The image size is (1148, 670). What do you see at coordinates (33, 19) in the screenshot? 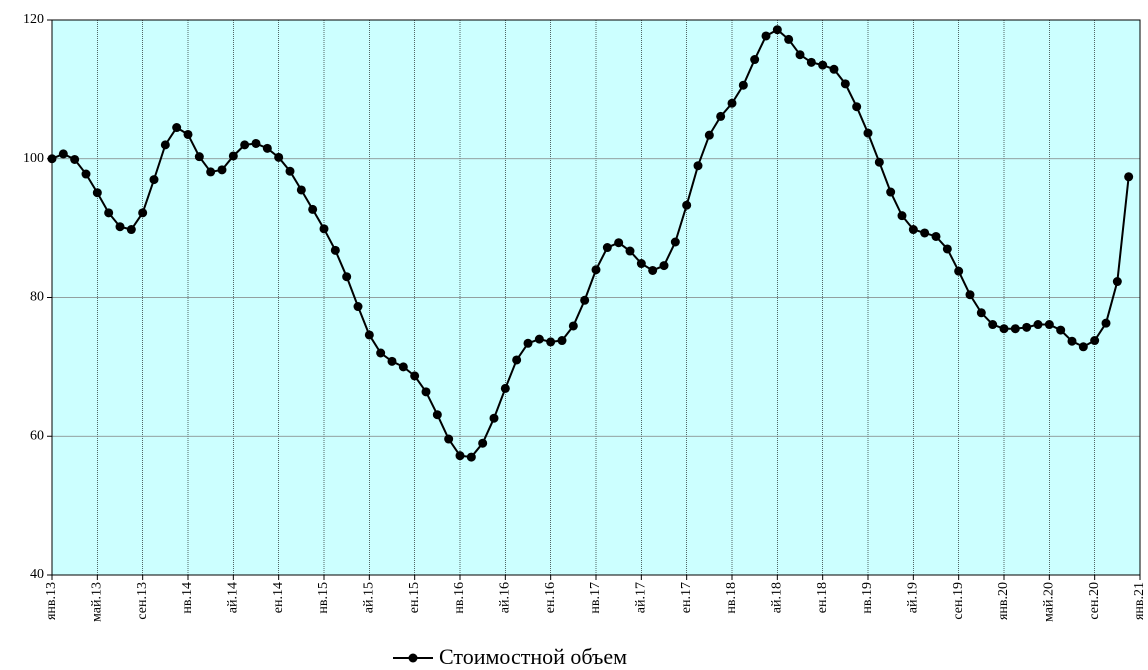
I see `y-tick-label: 120` at bounding box center [33, 19].